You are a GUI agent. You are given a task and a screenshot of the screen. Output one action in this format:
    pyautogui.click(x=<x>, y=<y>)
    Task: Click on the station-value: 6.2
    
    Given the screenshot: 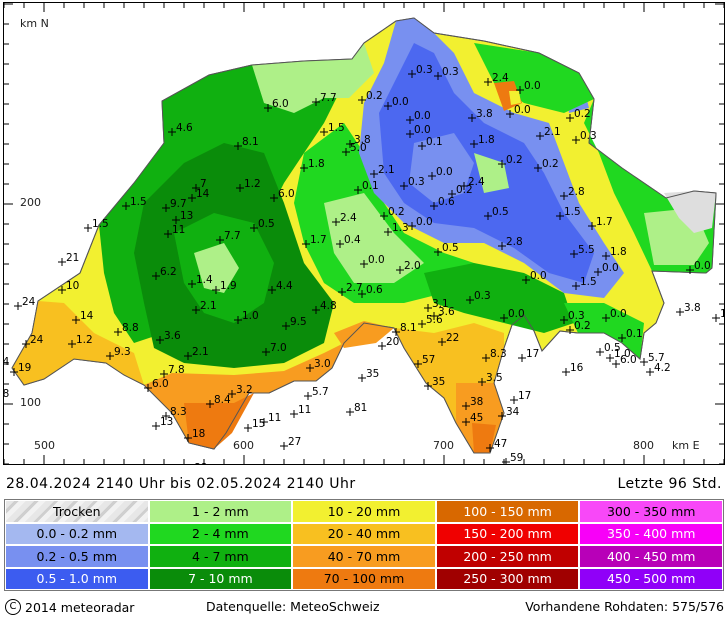 What is the action you would take?
    pyautogui.click(x=164, y=273)
    